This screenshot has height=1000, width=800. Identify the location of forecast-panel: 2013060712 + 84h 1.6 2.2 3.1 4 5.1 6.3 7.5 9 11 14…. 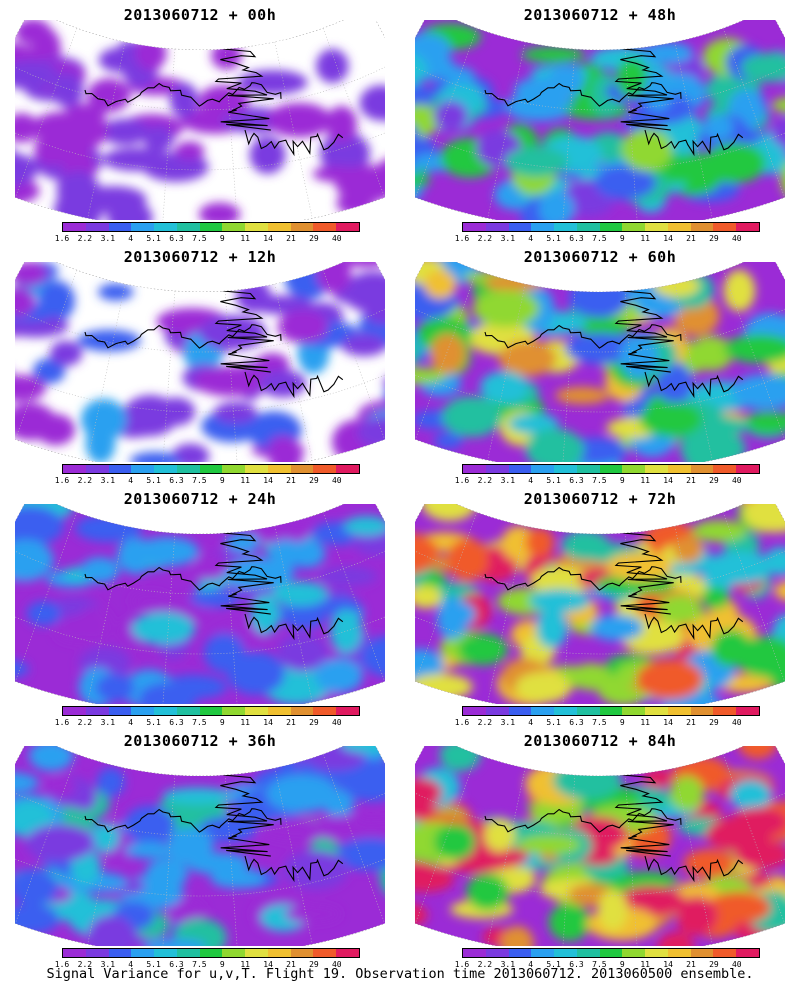
(600, 847).